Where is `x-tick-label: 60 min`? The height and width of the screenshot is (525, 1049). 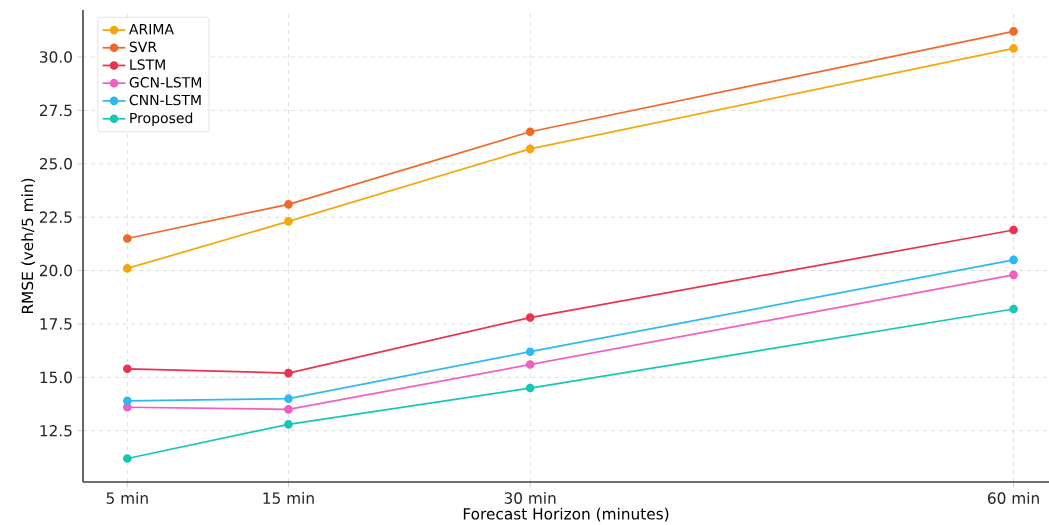
x-tick-label: 60 min is located at coordinates (1013, 498).